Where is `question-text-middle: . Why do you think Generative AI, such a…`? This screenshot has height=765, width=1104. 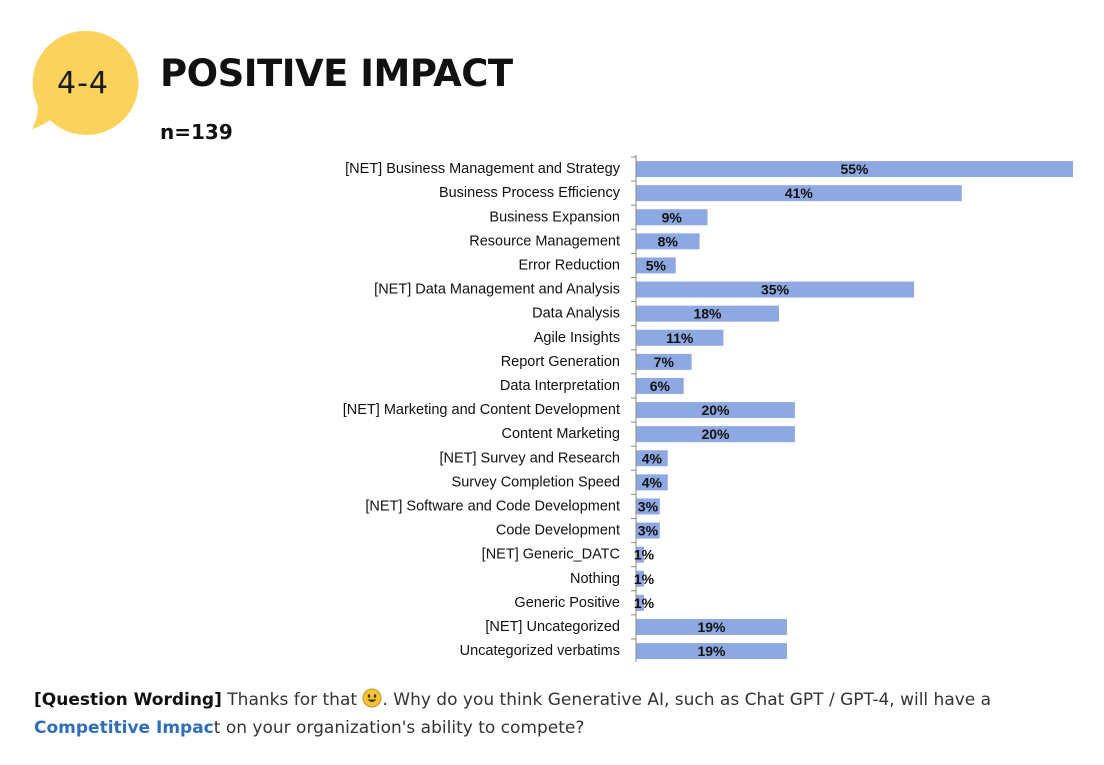 question-text-middle: . Why do you think Generative AI, such a… is located at coordinates (687, 700).